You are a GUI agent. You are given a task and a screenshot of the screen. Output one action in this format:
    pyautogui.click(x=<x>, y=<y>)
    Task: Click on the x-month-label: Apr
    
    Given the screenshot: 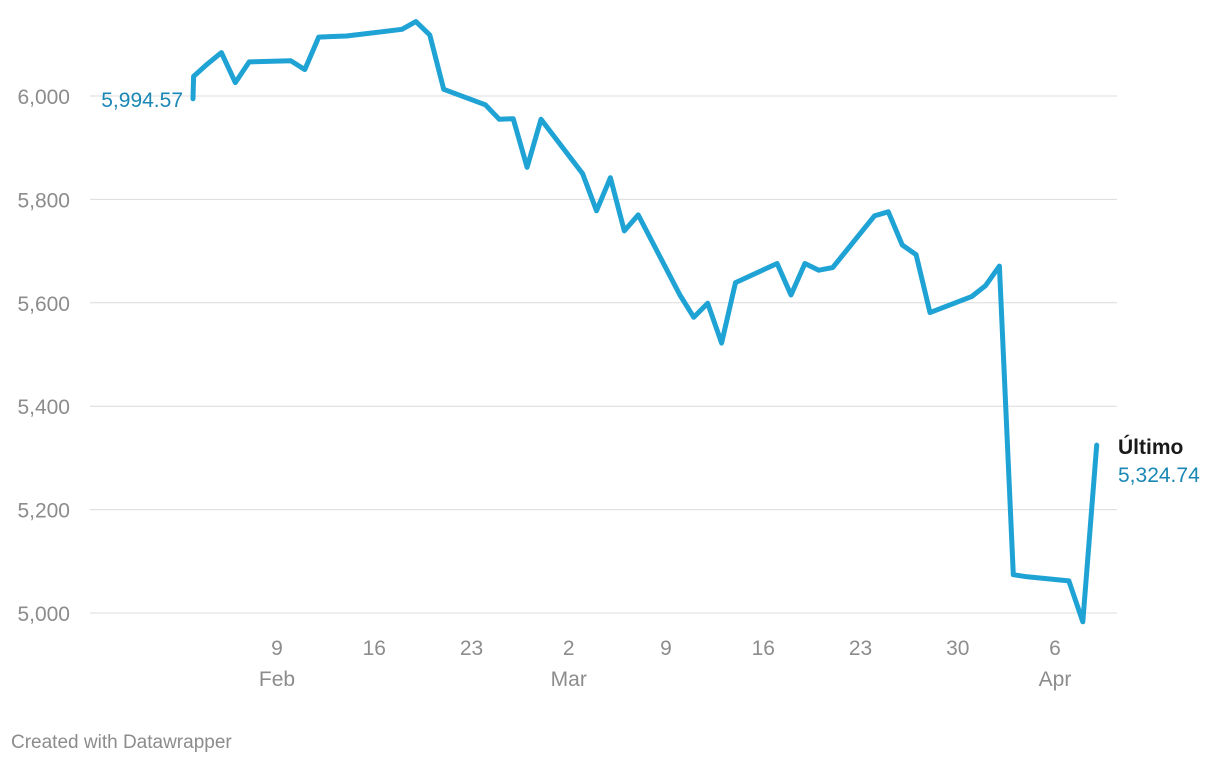 What is the action you would take?
    pyautogui.click(x=1055, y=679)
    